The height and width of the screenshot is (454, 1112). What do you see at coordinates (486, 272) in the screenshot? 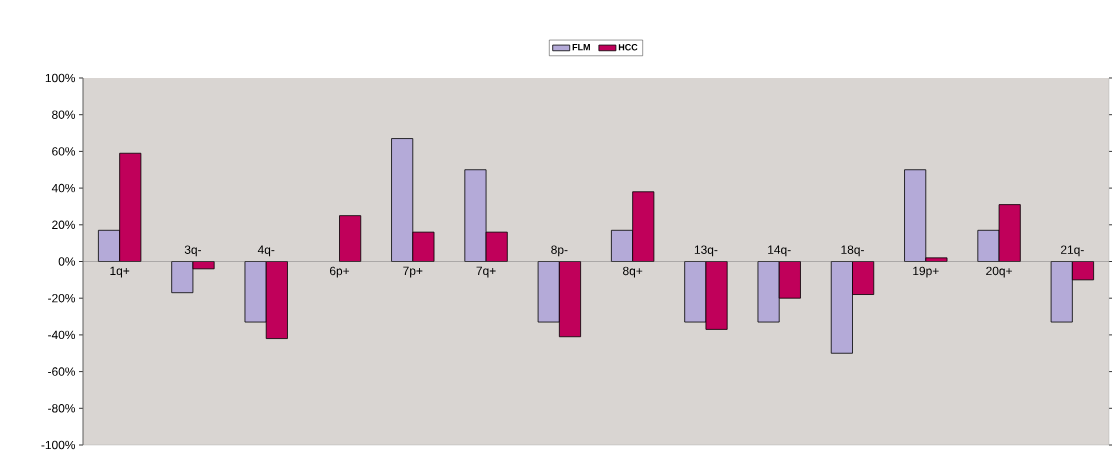
I see `x-tick-label: 7q+` at bounding box center [486, 272].